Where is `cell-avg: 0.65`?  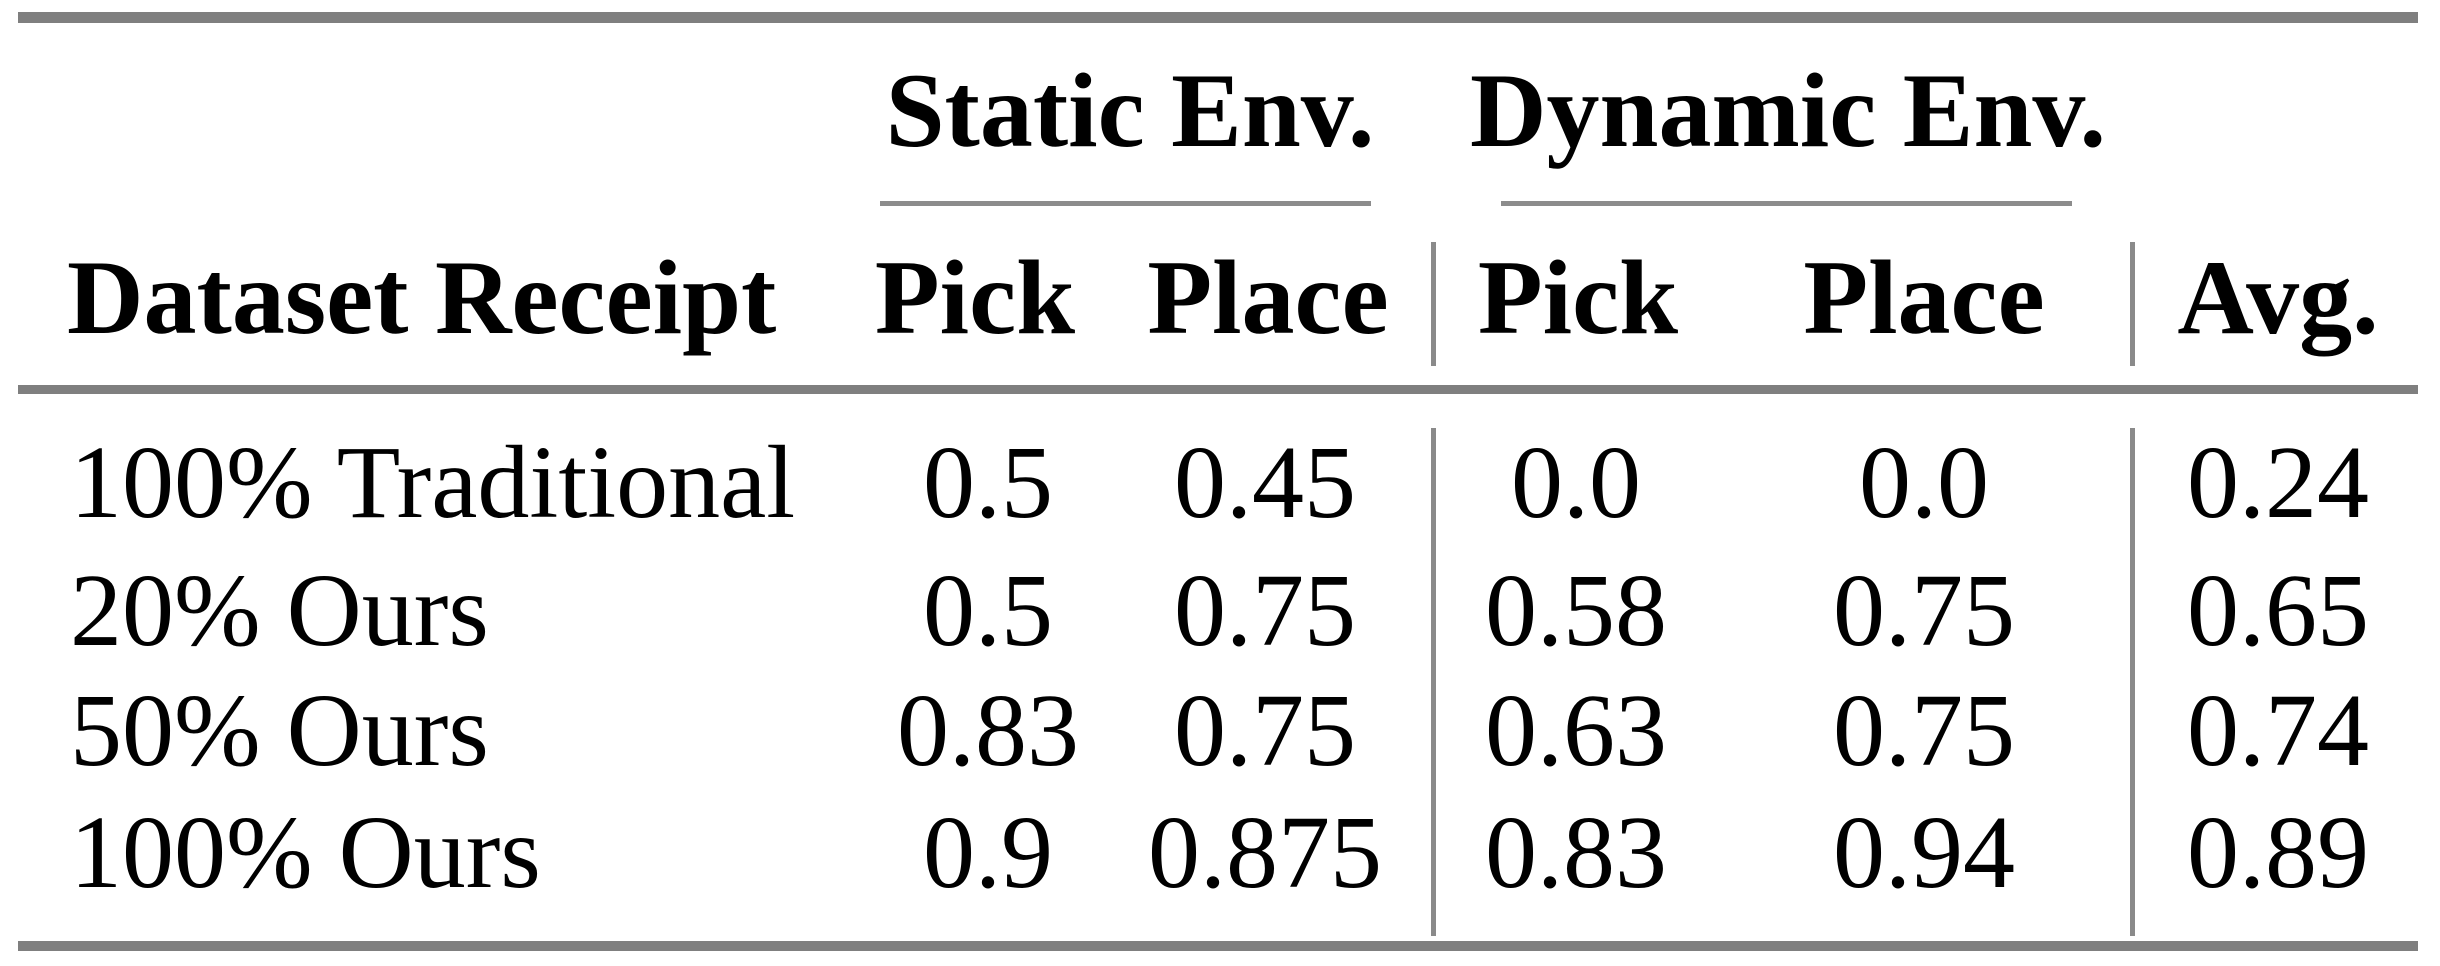 cell-avg: 0.65 is located at coordinates (2278, 610).